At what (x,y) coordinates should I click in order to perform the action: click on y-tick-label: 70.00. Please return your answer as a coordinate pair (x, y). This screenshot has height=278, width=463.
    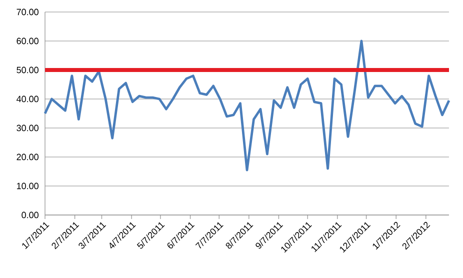
    Looking at the image, I should click on (27, 12).